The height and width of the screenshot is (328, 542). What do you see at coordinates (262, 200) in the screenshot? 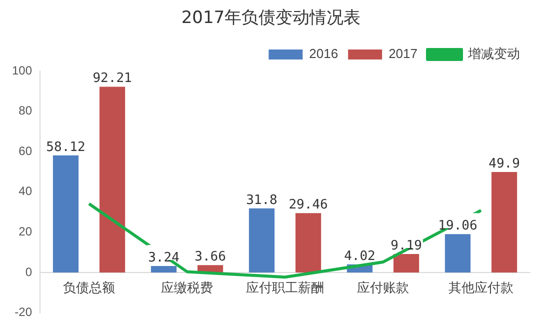
I see `data-label: 31.8` at bounding box center [262, 200].